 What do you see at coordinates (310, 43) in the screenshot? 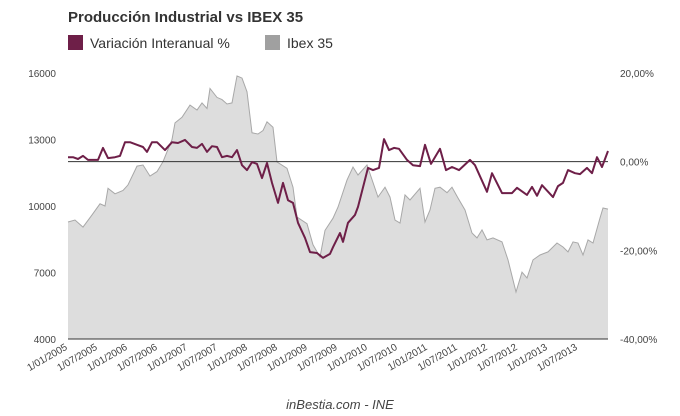
I see `legend-label-ibex: Ibex 35` at bounding box center [310, 43].